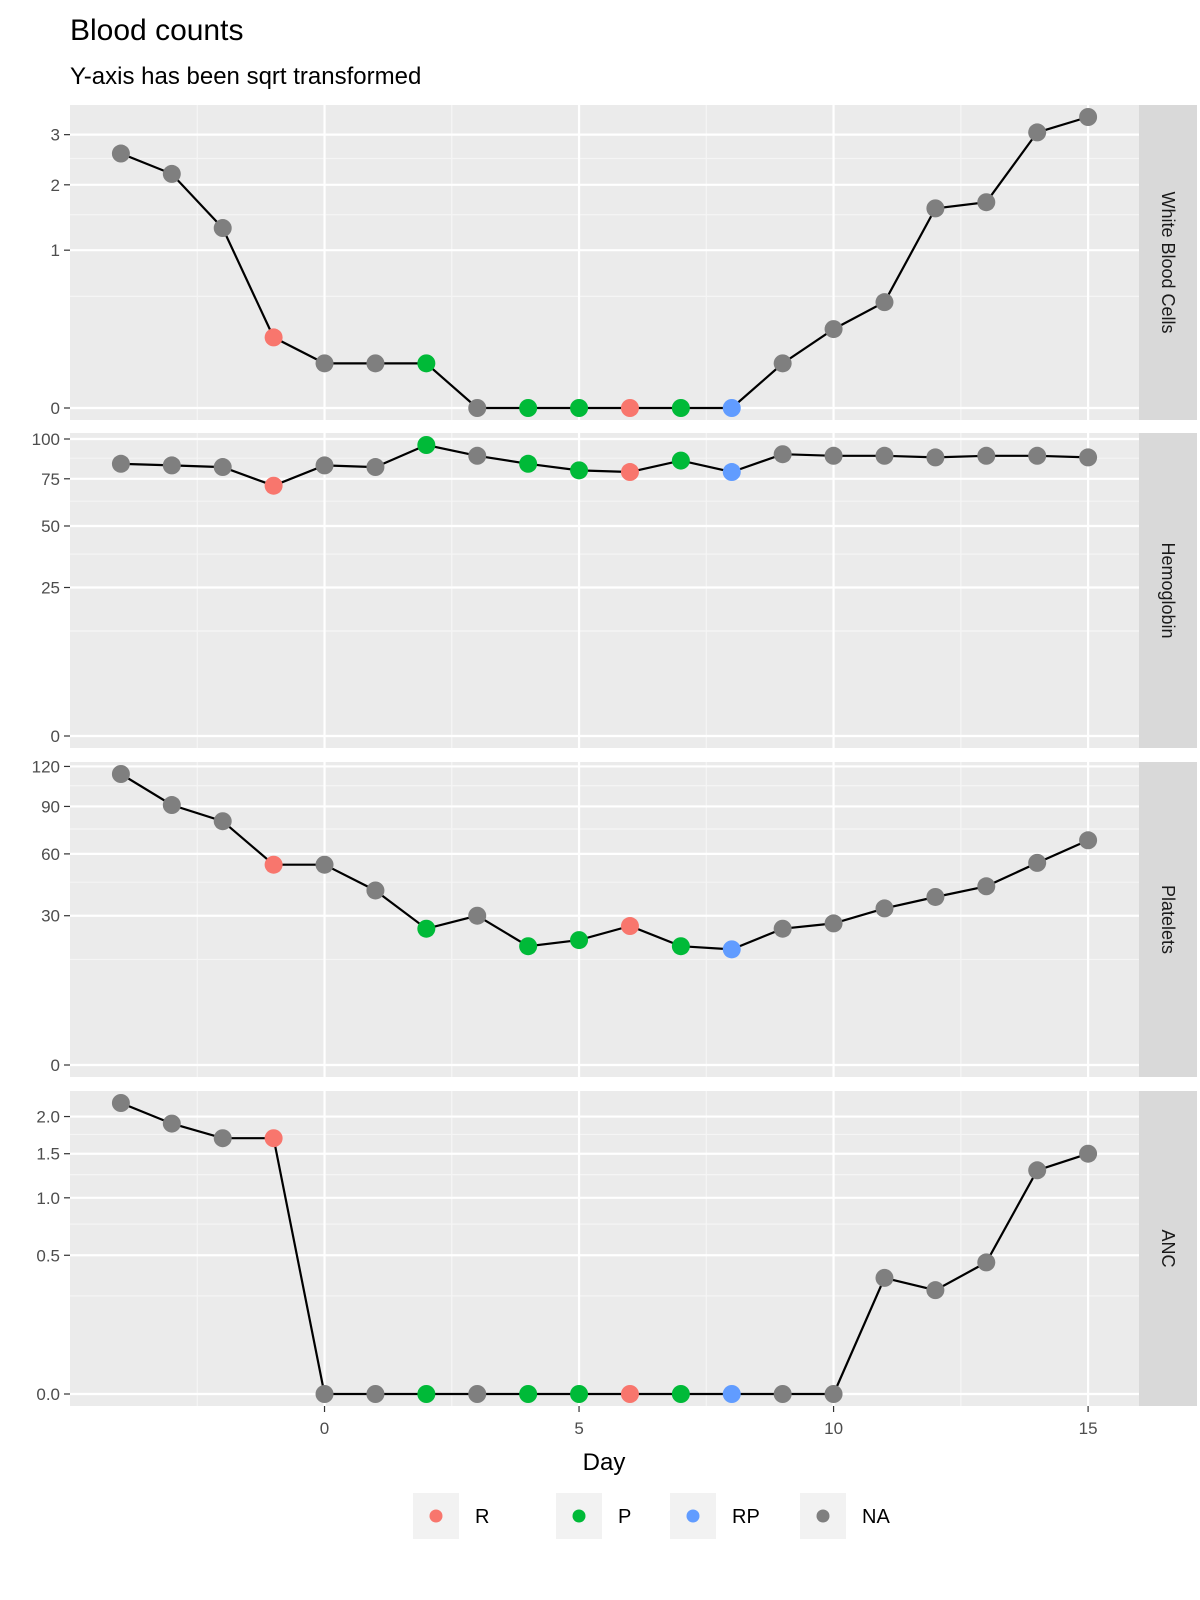 The image size is (1200, 1600). What do you see at coordinates (482, 1517) in the screenshot?
I see `legend-label: R` at bounding box center [482, 1517].